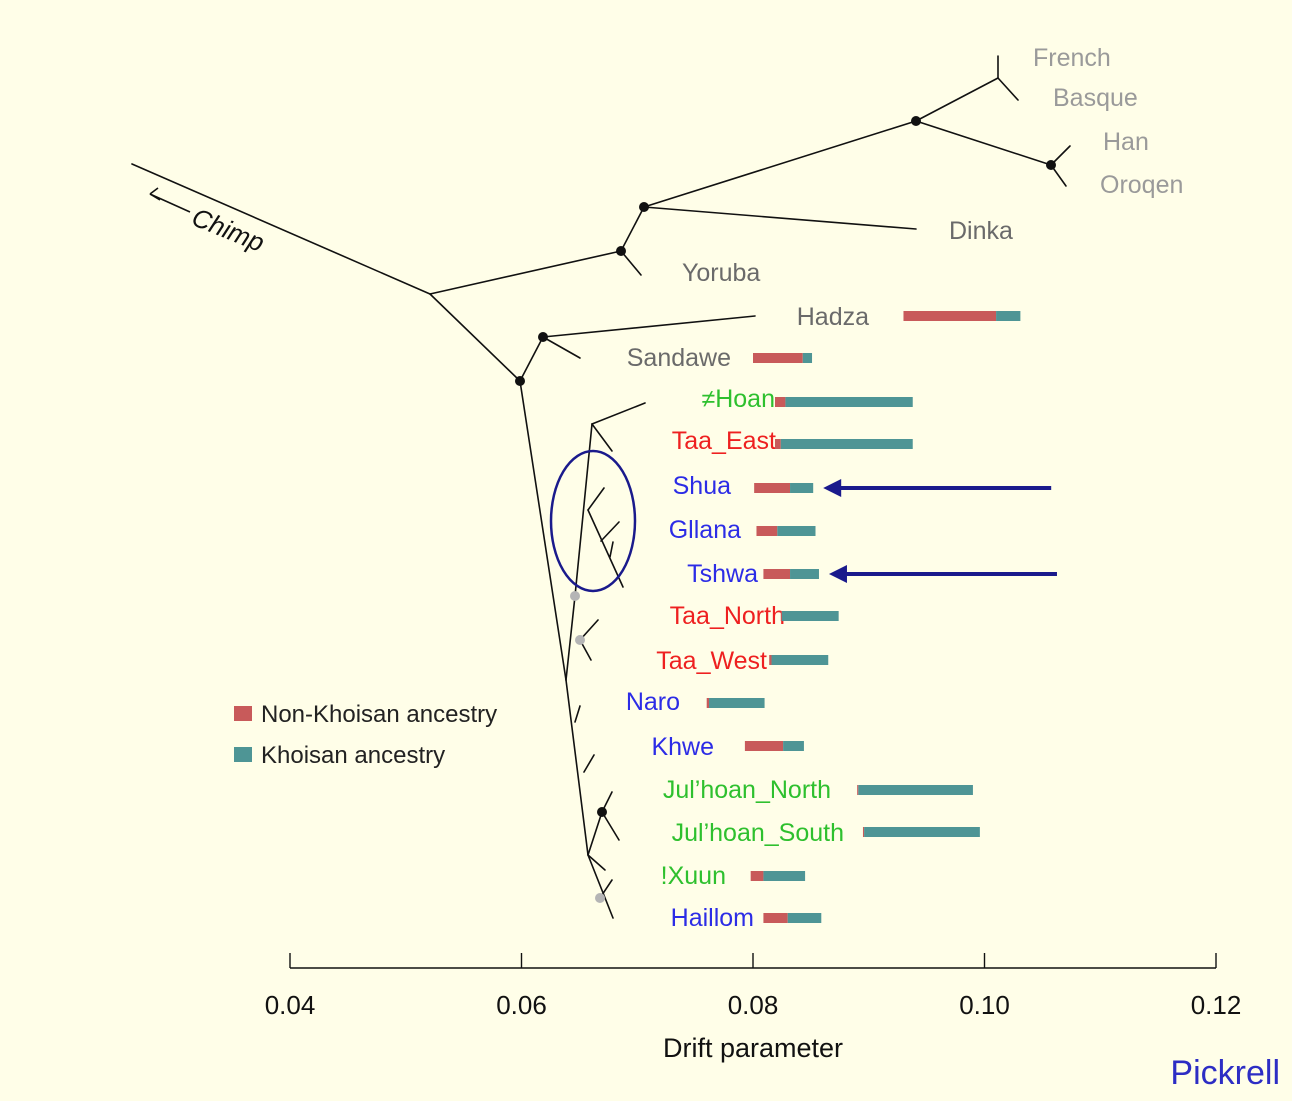 This screenshot has width=1292, height=1101. I want to click on population-label-tshwa: Tshwa, so click(722, 574).